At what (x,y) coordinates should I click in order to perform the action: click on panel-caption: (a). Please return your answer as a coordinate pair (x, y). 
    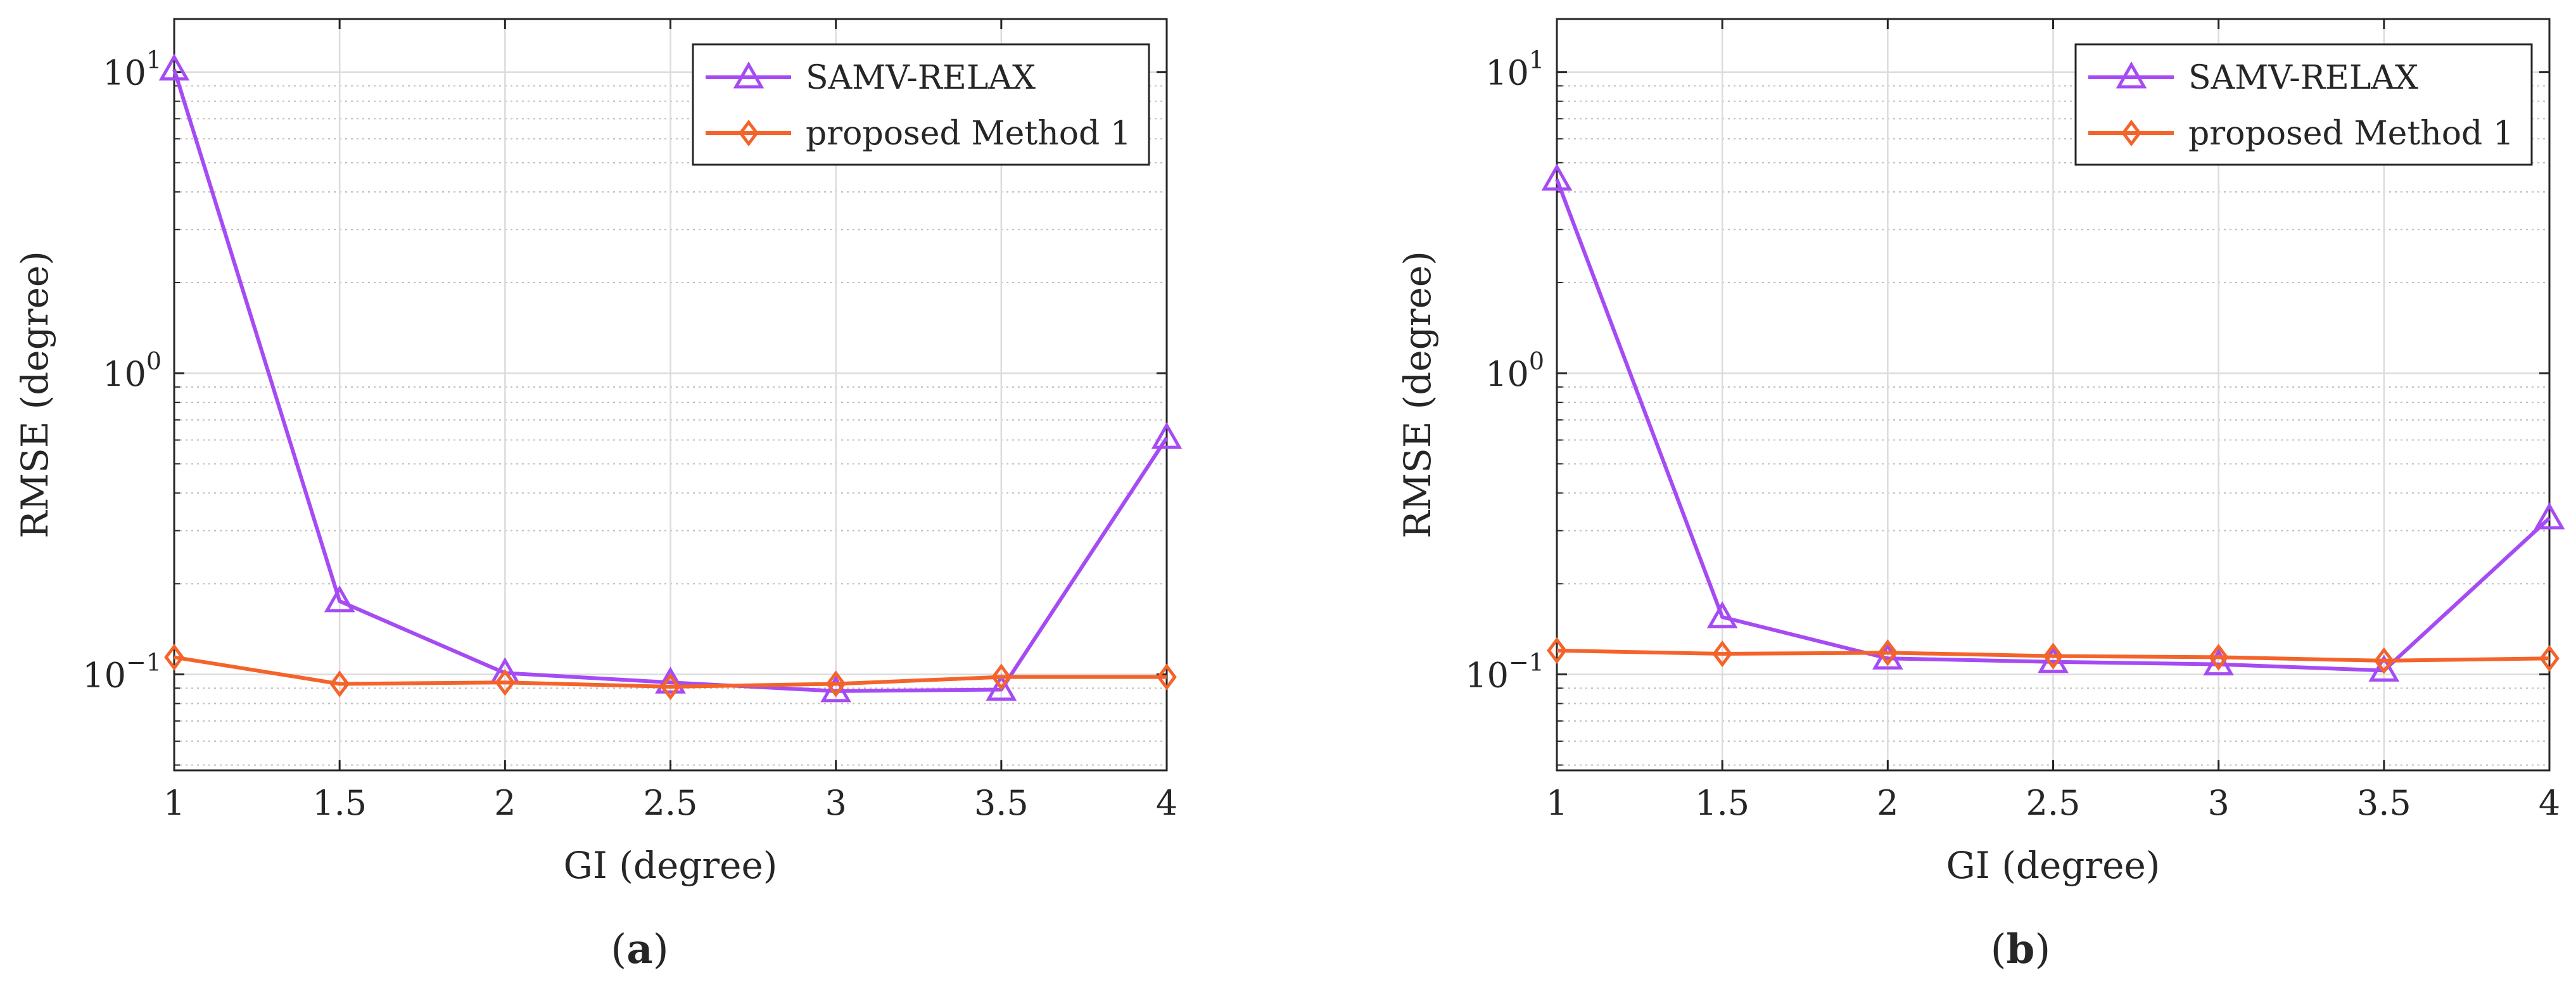
    Looking at the image, I should click on (639, 949).